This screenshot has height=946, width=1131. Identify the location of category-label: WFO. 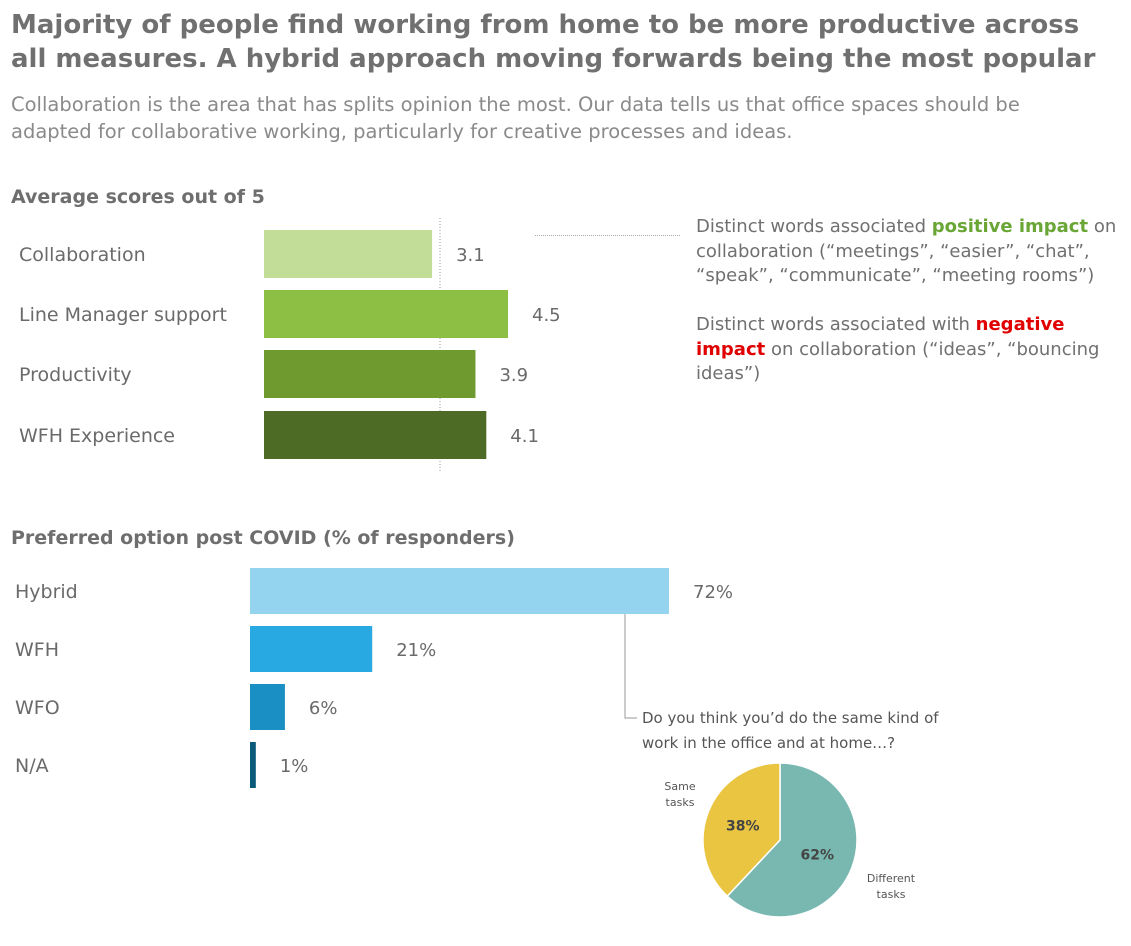
(37, 708).